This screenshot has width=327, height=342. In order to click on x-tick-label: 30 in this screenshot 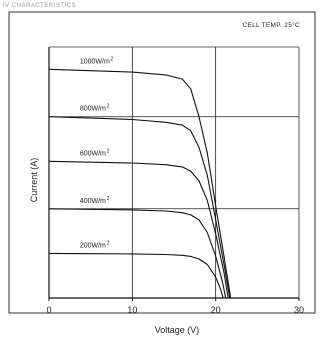, I will do `click(299, 310)`.